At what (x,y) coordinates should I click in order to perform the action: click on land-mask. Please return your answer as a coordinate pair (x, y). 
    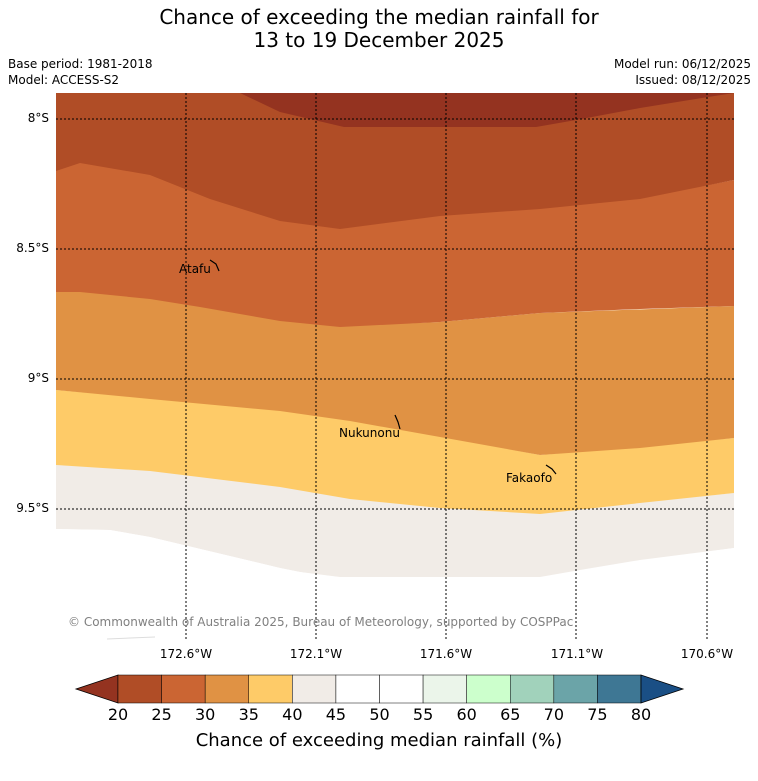
    Looking at the image, I should click on (395, 609).